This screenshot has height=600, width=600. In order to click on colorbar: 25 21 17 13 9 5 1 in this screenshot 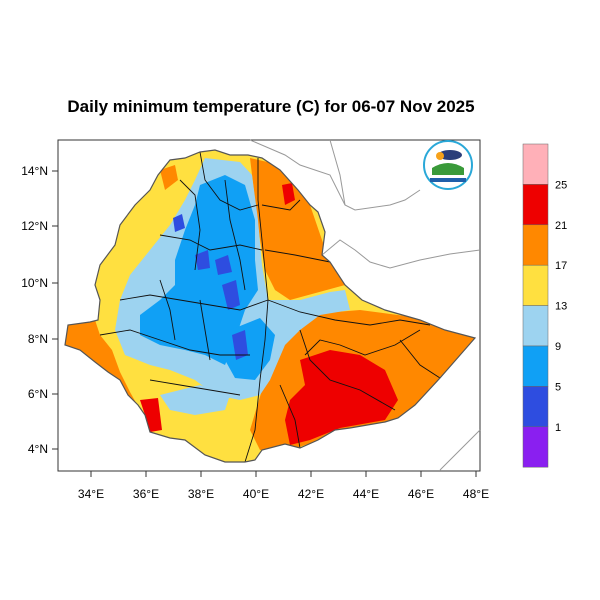, I will do `click(544, 305)`.